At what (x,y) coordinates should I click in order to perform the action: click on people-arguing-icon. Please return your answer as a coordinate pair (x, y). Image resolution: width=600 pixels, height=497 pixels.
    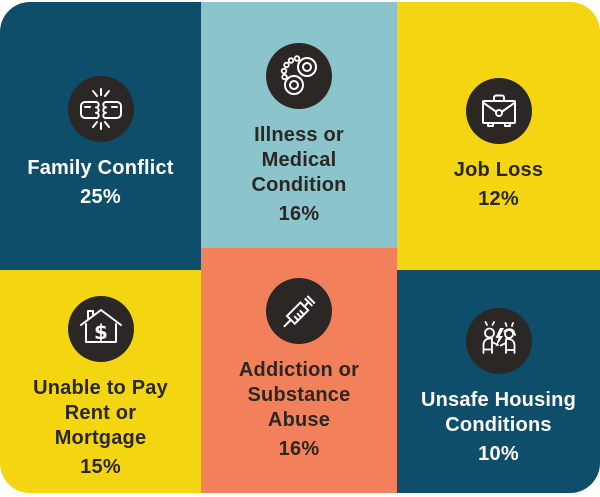
    Looking at the image, I should click on (498, 341).